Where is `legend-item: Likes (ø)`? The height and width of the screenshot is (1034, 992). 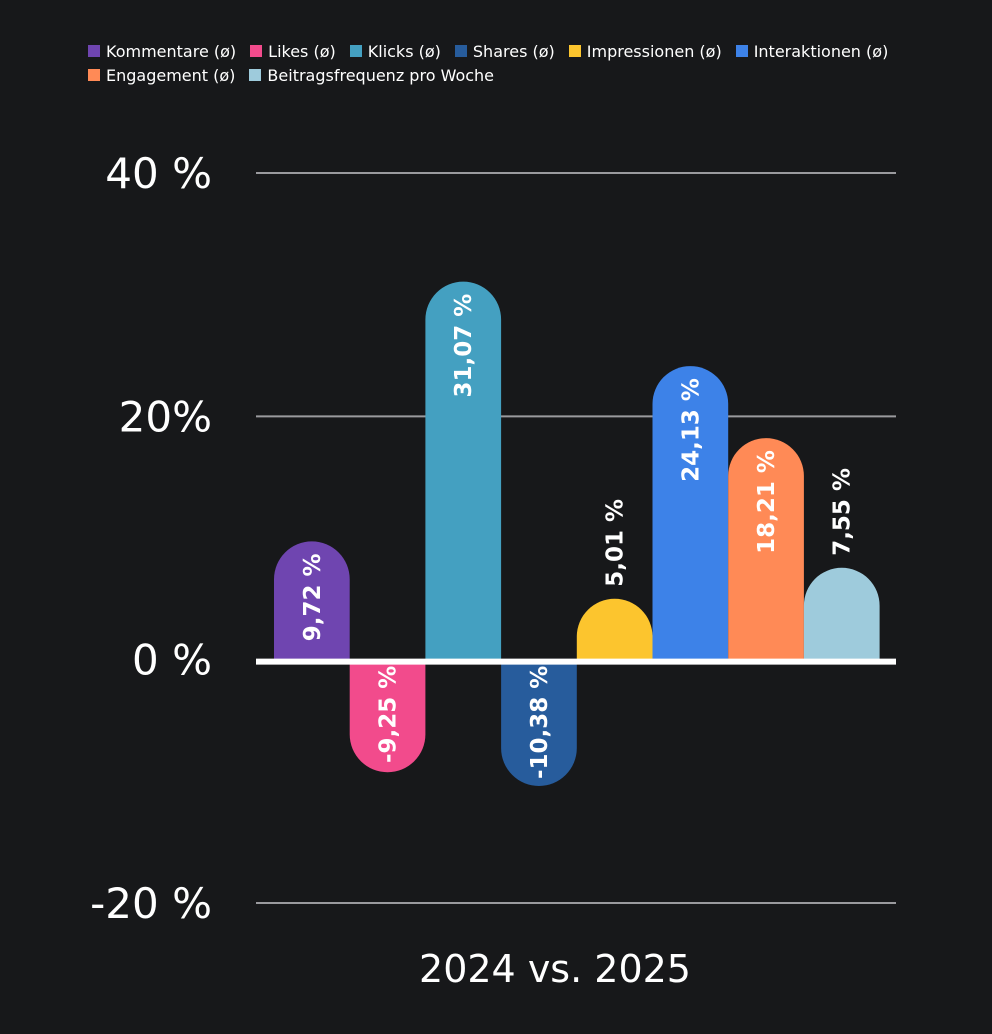
legend-item: Likes (ø) is located at coordinates (293, 51).